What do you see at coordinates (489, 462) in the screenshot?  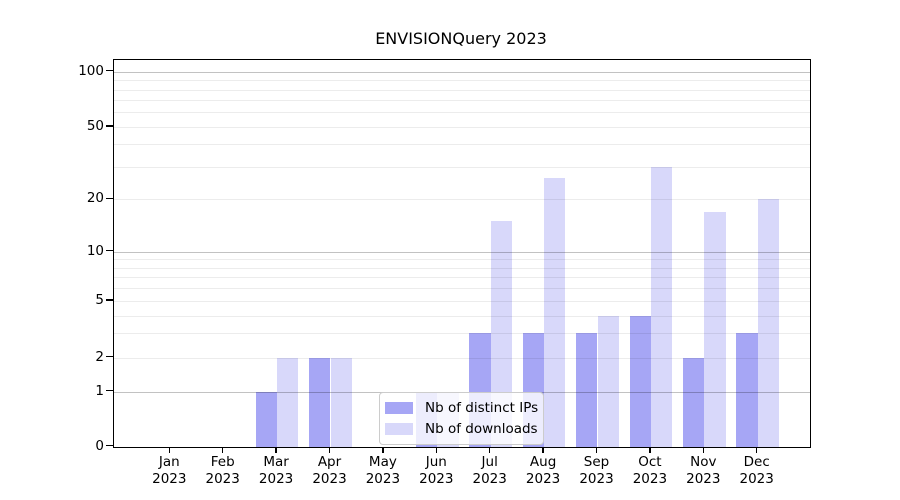 I see `x-tick-month: Jul` at bounding box center [489, 462].